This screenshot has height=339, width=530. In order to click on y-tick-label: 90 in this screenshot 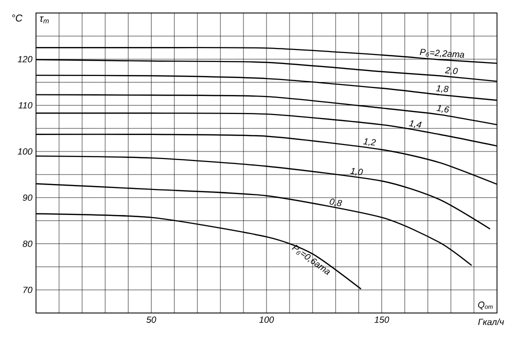, I will do `click(27, 197)`.